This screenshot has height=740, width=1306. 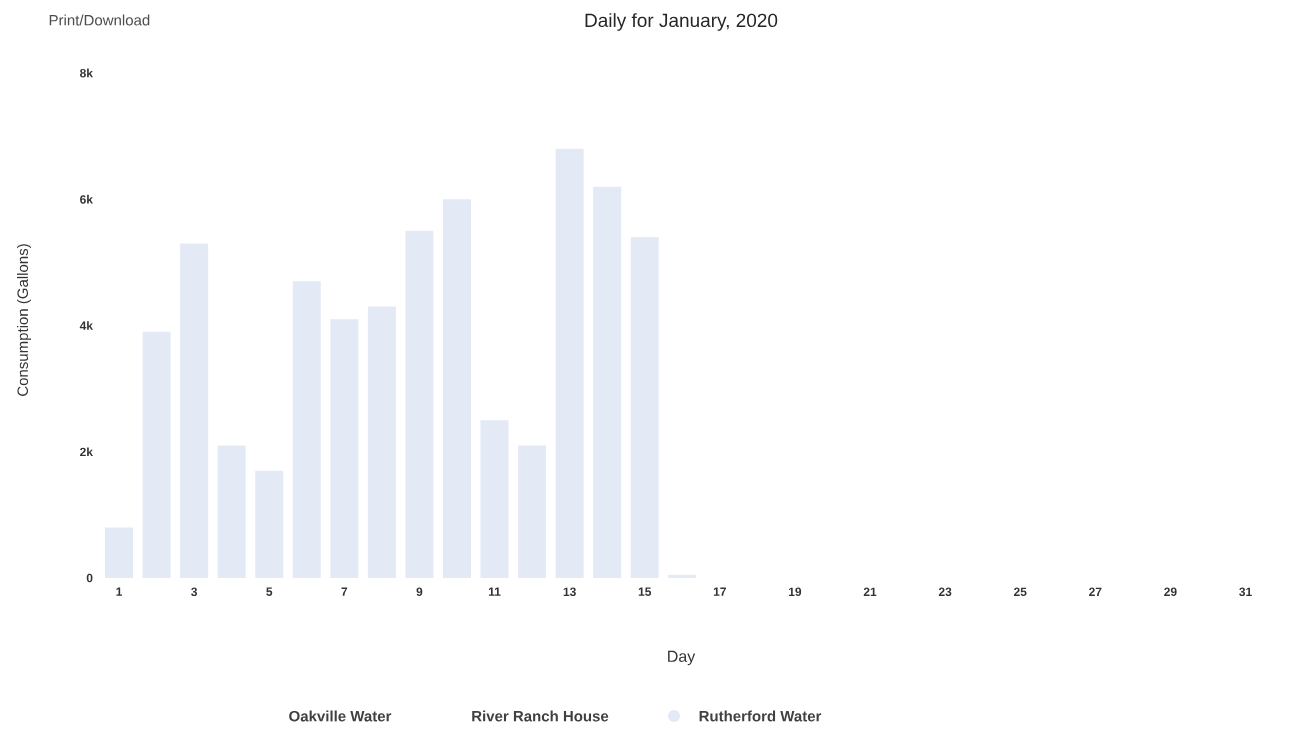 I want to click on x-axis-title: Day, so click(x=682, y=658).